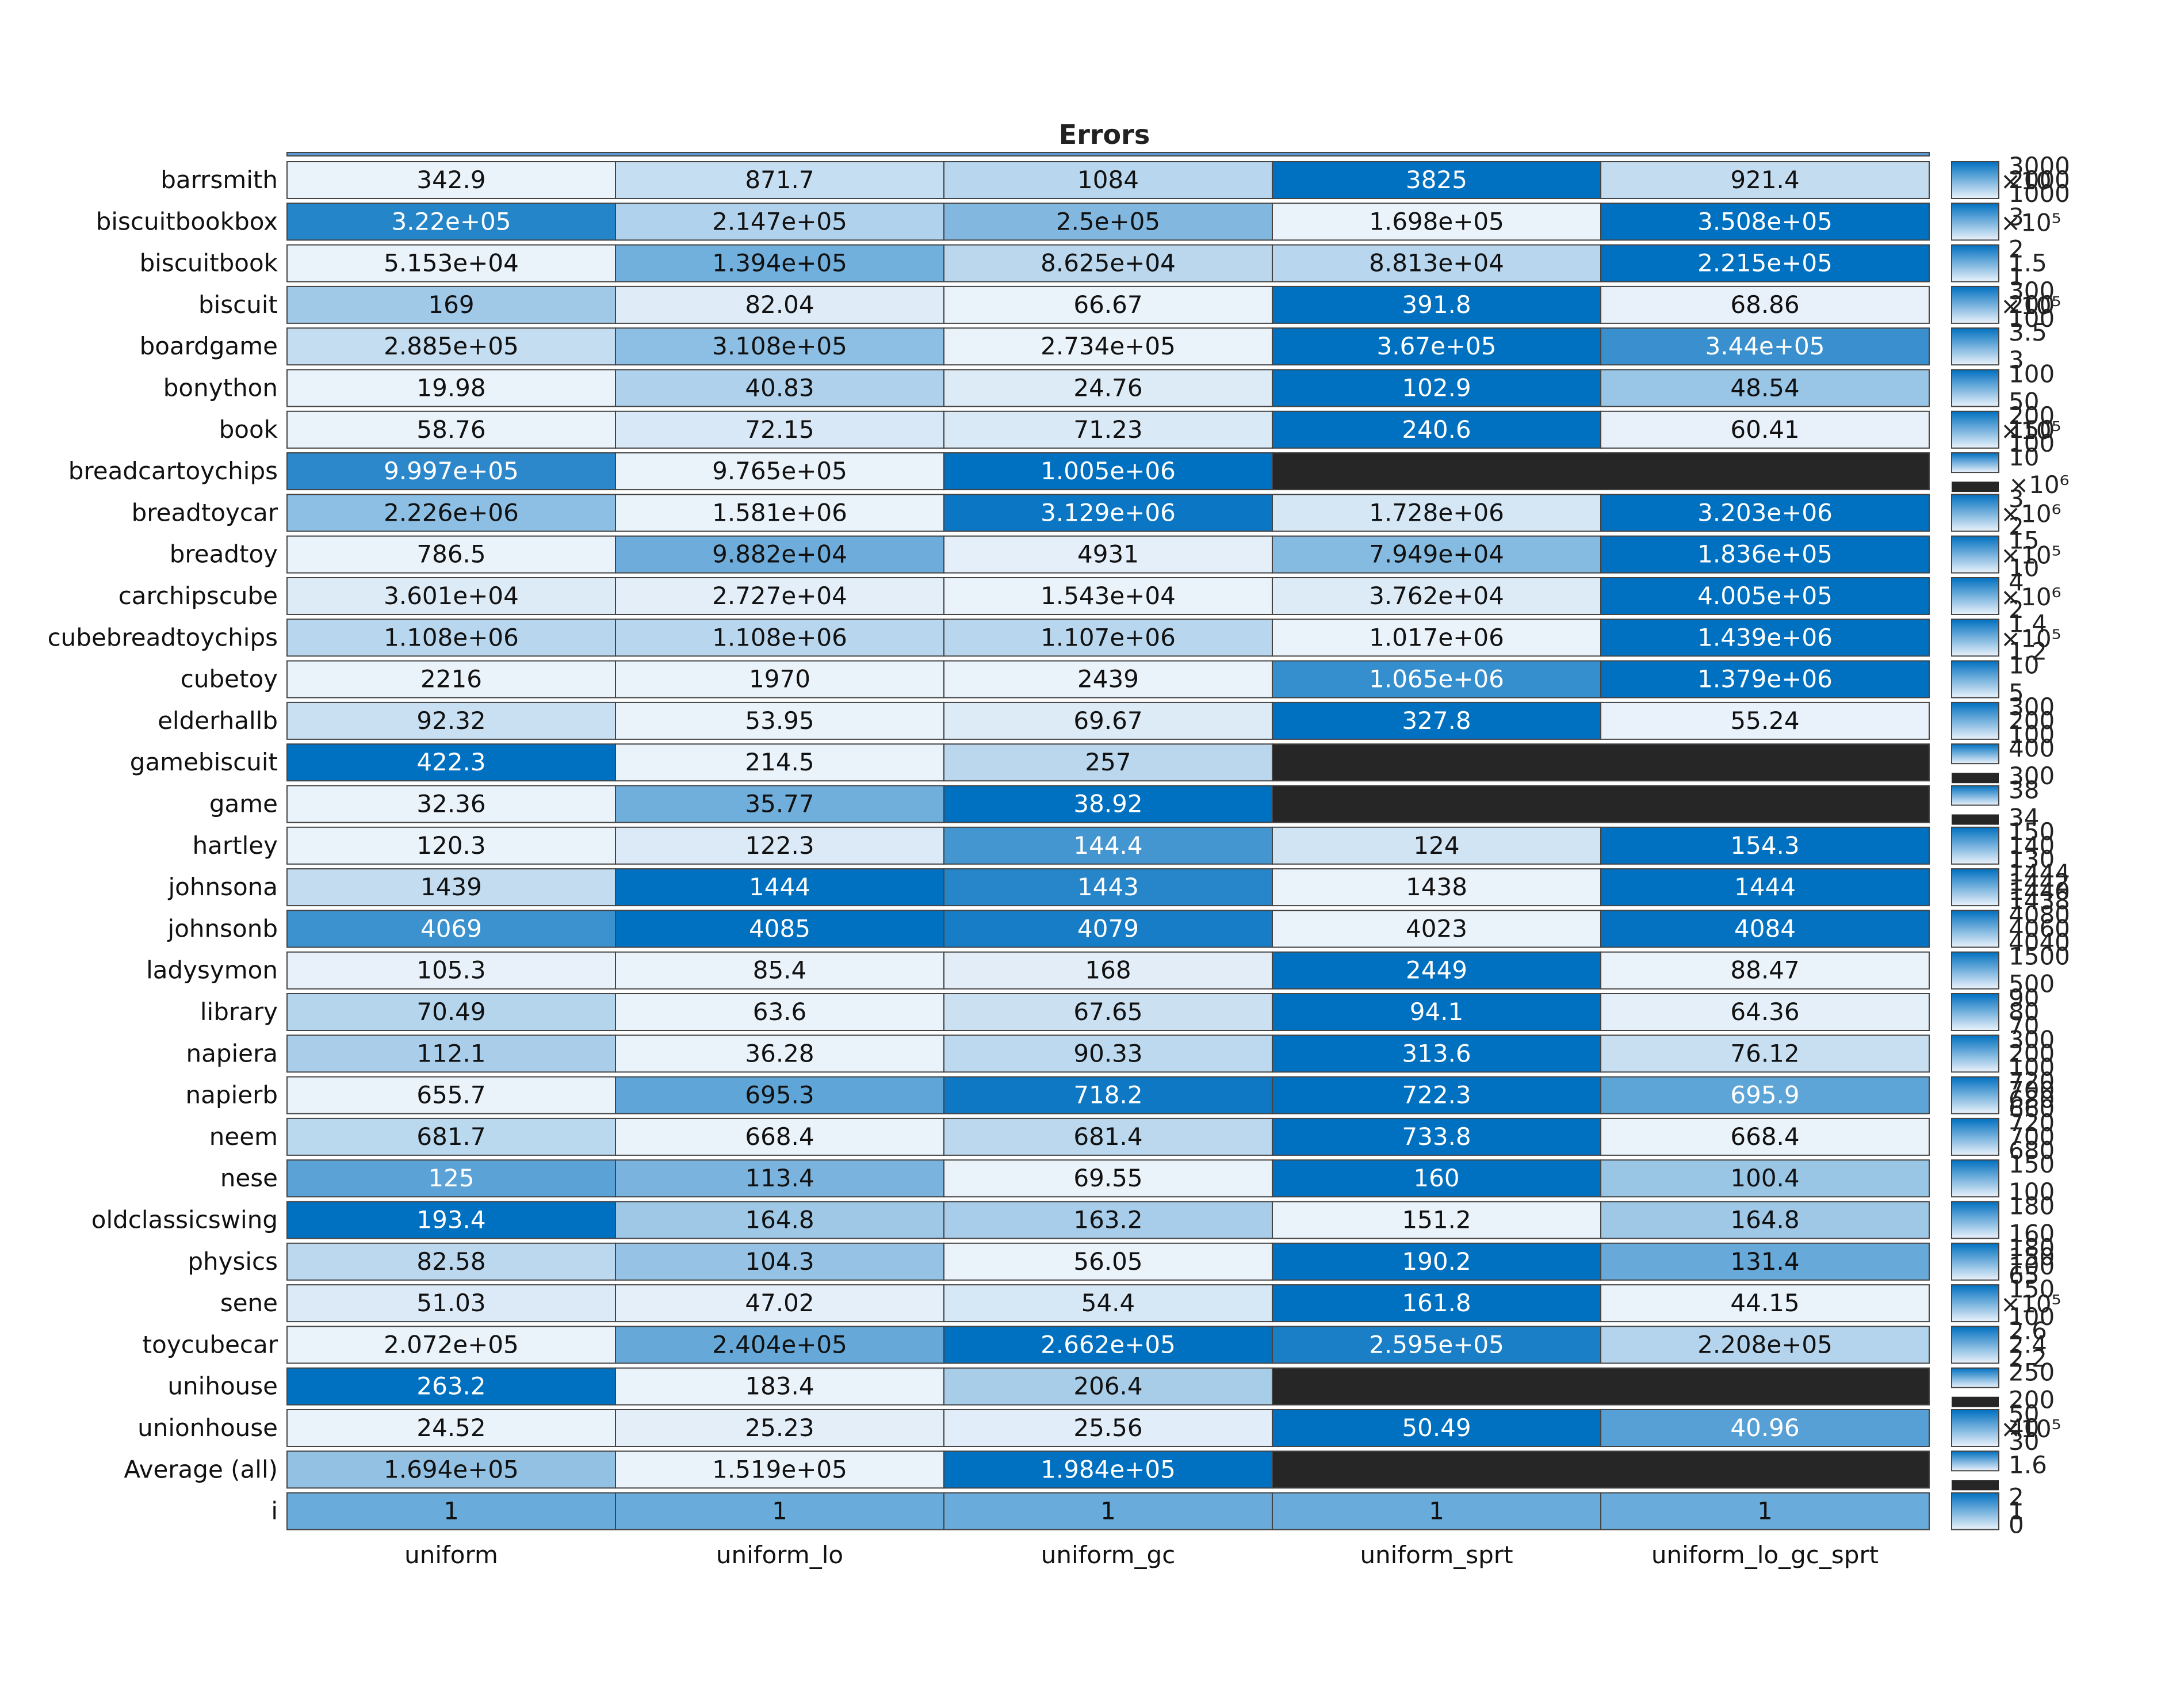  What do you see at coordinates (779, 388) in the screenshot?
I see `cell-label: 40.83` at bounding box center [779, 388].